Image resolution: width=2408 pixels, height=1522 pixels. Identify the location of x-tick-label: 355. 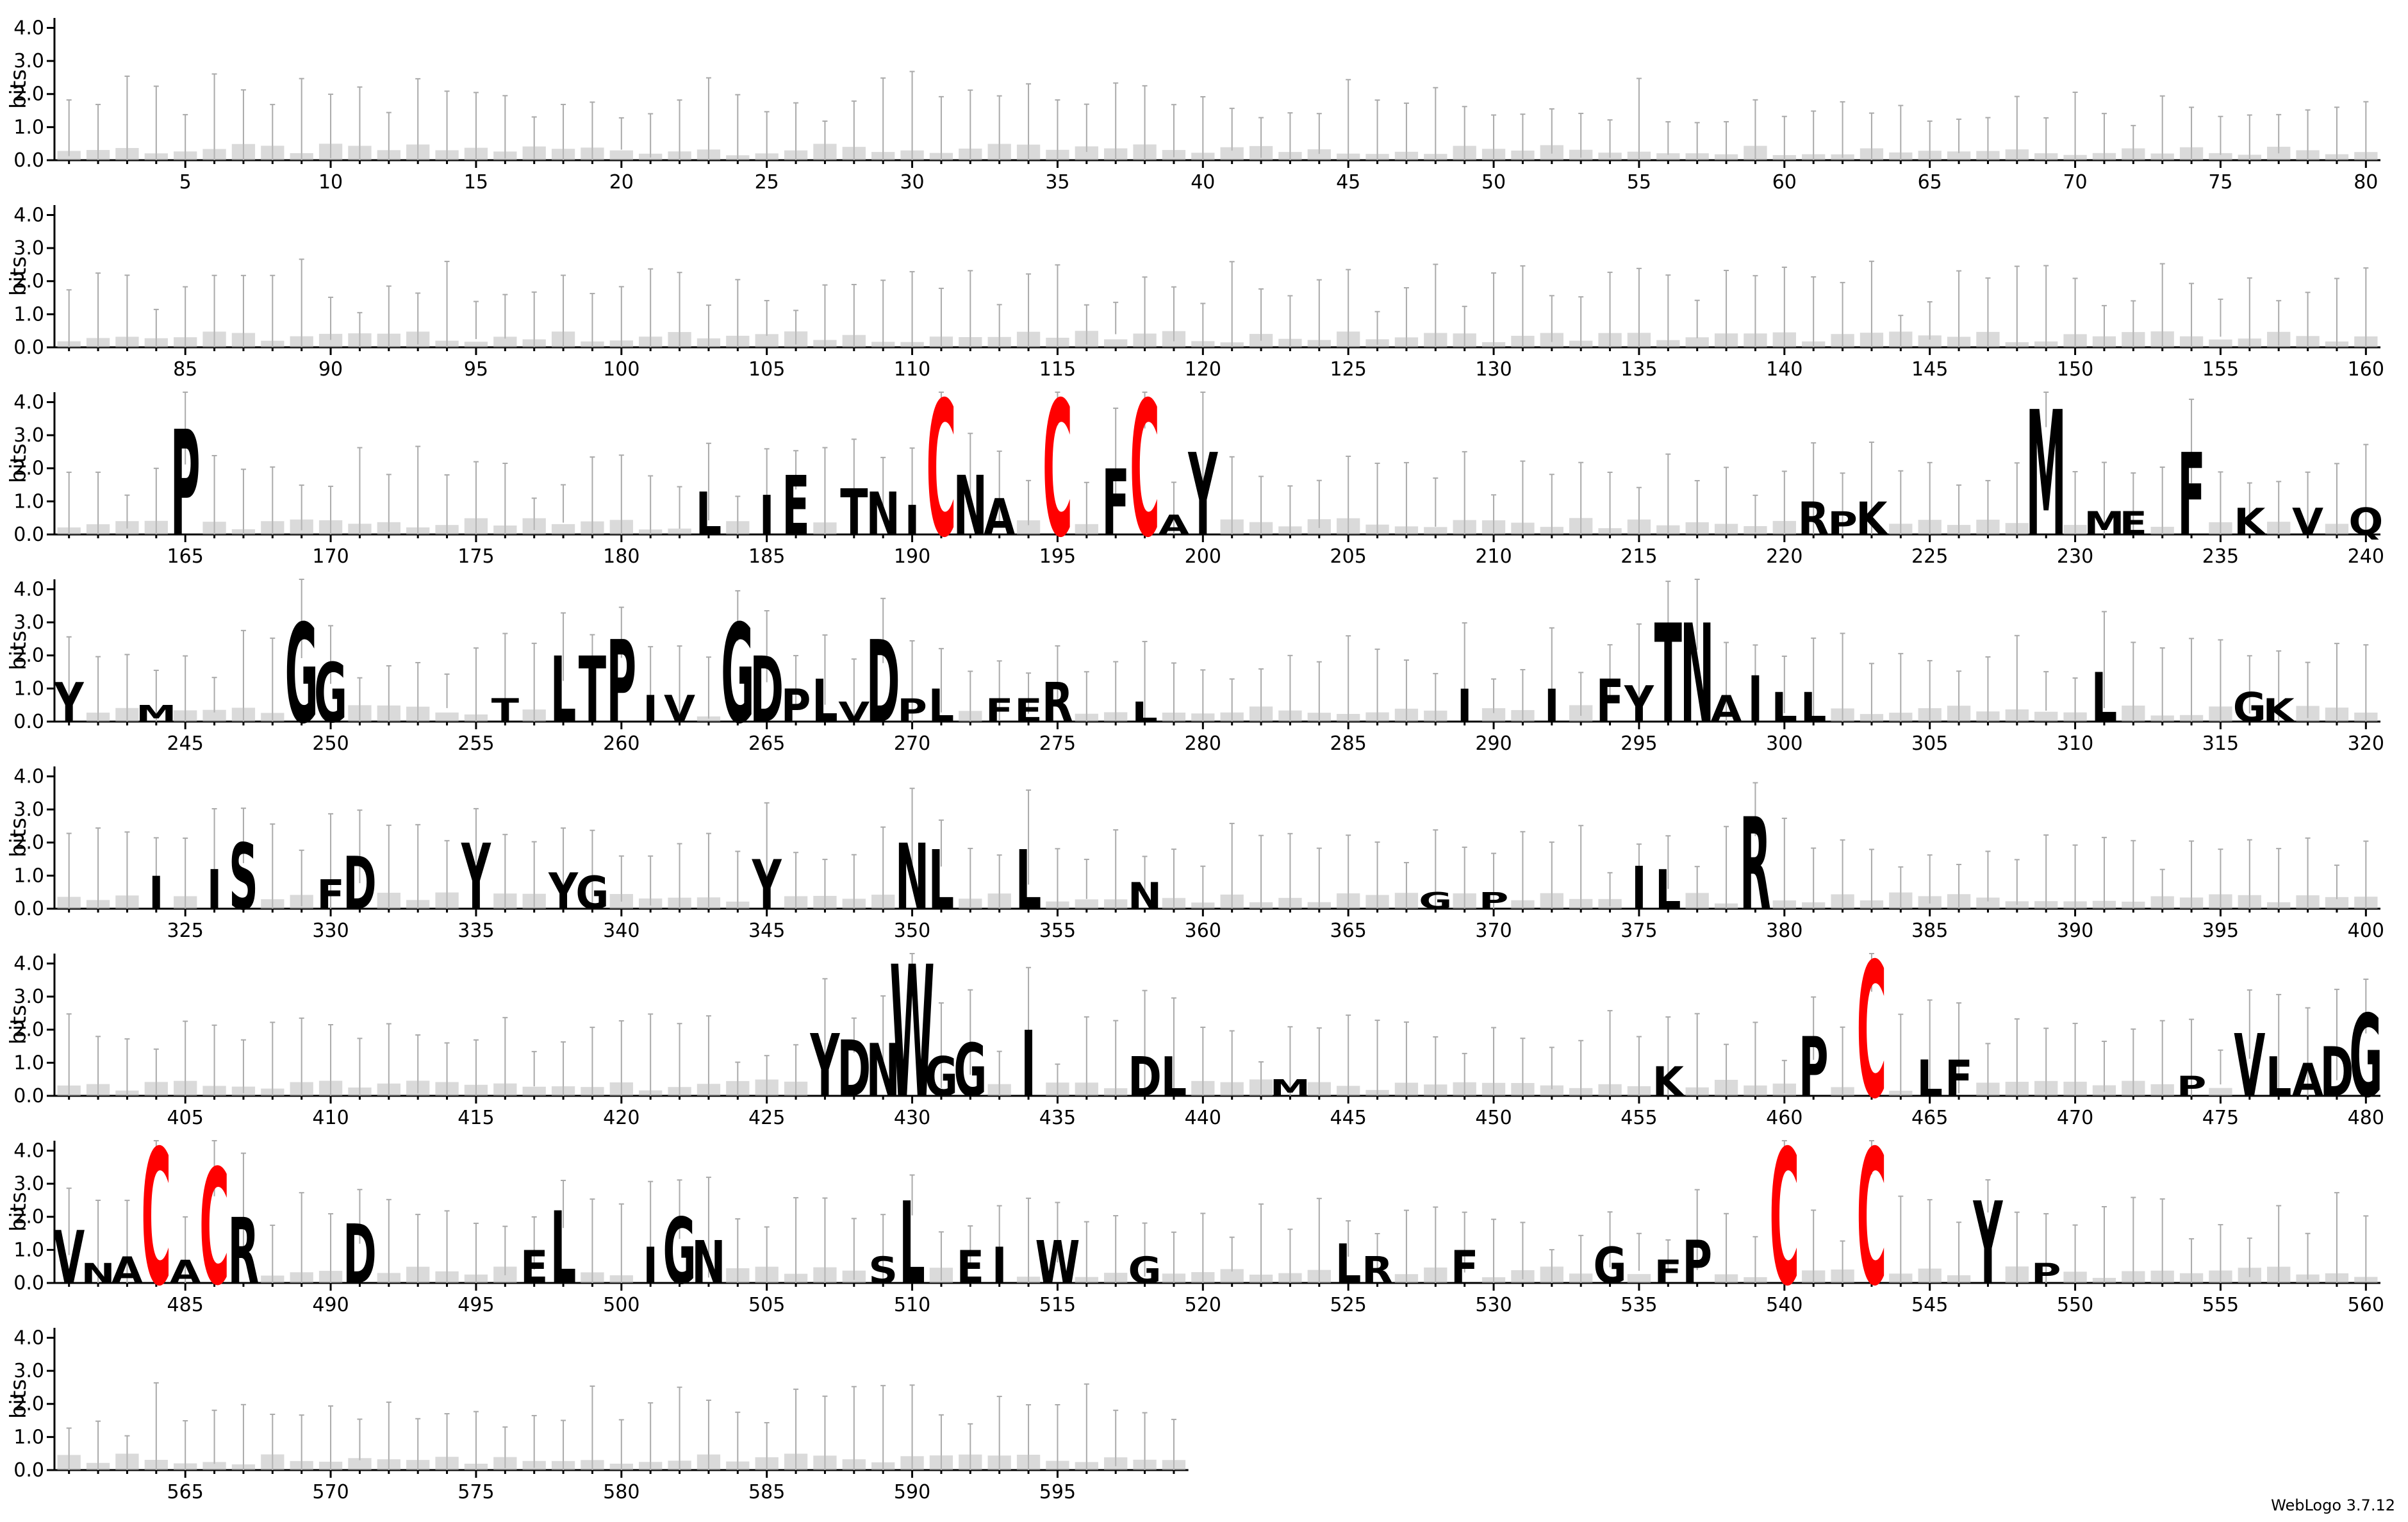
(1057, 931).